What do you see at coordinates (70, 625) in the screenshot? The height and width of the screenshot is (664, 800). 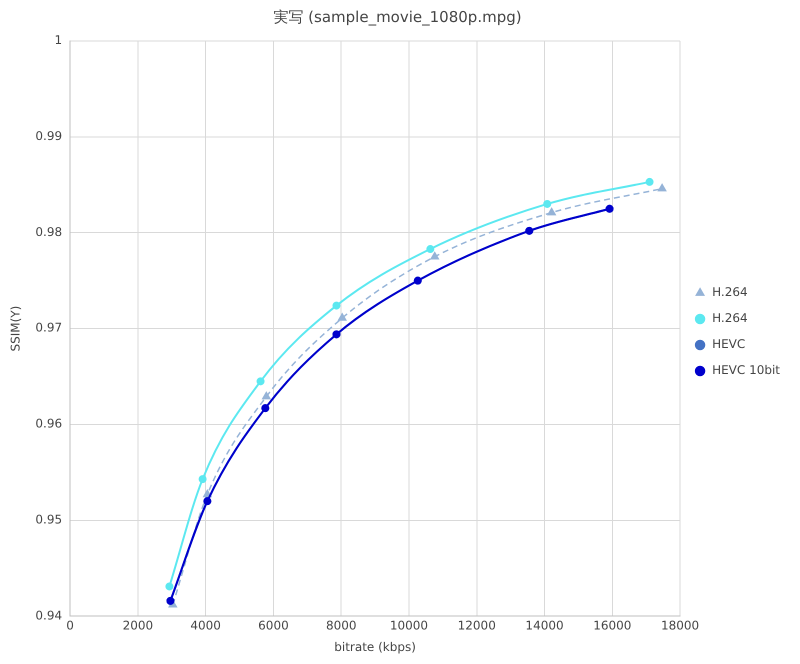 I see `x-tick-label: 0` at bounding box center [70, 625].